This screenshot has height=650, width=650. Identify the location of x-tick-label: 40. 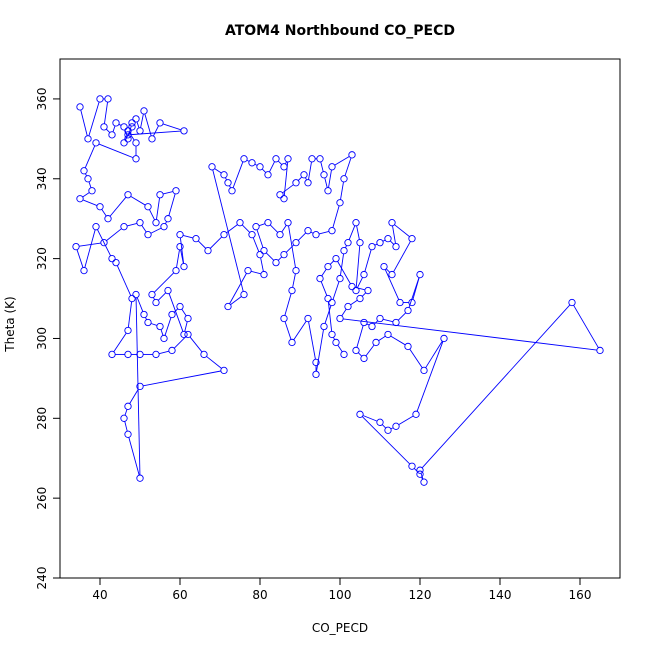
(99, 595).